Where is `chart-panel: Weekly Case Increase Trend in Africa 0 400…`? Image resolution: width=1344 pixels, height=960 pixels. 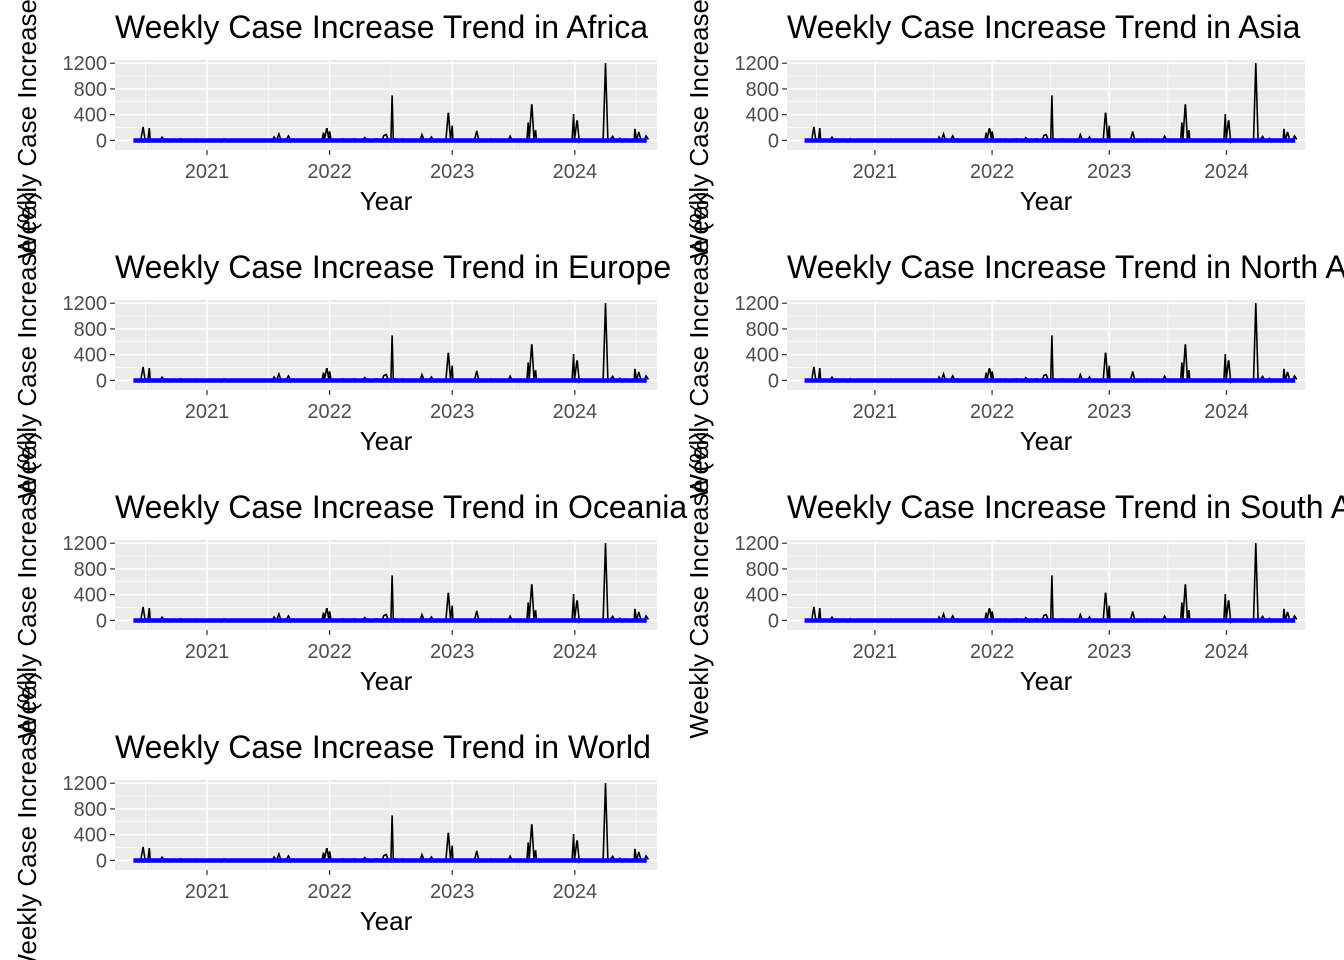 chart-panel: Weekly Case Increase Trend in Africa 0 400… is located at coordinates (334, 129).